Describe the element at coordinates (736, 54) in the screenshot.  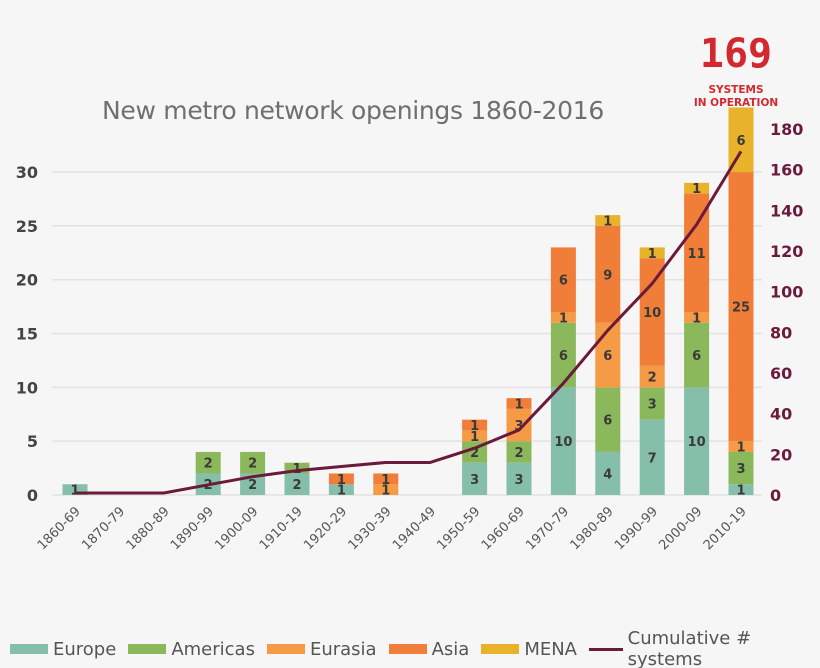
I see `annotation-value: 169` at that location.